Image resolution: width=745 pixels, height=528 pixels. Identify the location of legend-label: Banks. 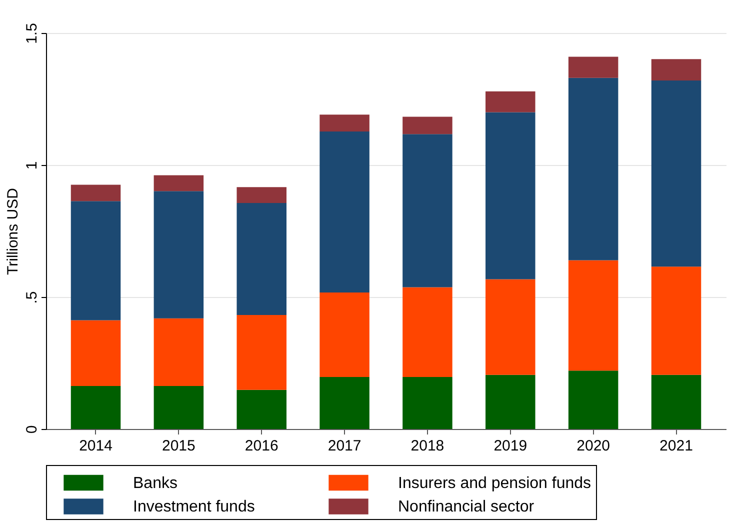
(155, 483).